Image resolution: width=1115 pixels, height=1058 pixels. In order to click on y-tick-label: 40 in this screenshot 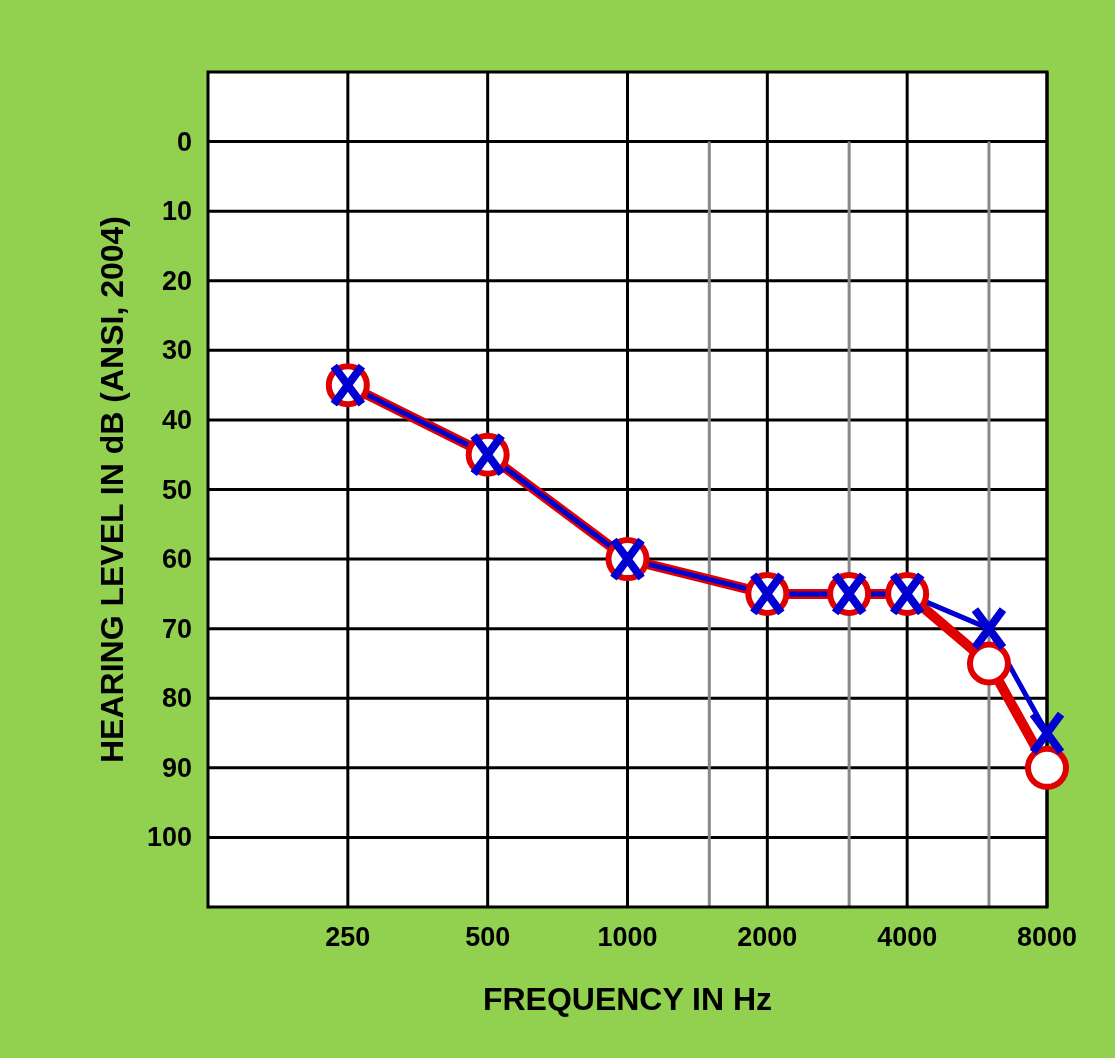, I will do `click(176, 419)`.